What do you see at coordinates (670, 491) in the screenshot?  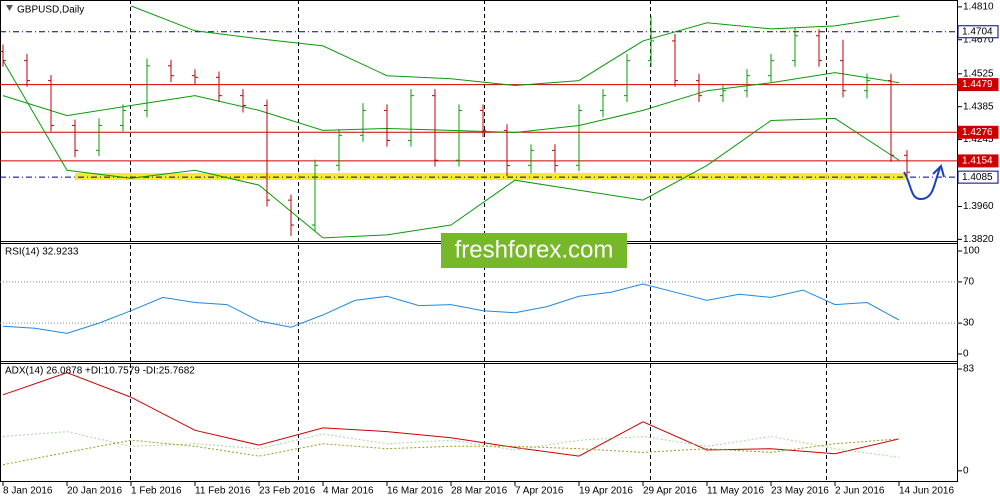 I see `x-tick-label: 29 Apr 2016` at bounding box center [670, 491].